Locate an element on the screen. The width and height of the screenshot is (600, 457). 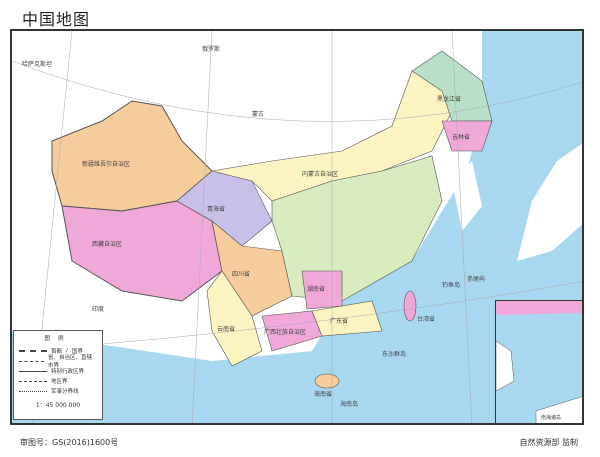
label-country: 蒙古 is located at coordinates (258, 114).